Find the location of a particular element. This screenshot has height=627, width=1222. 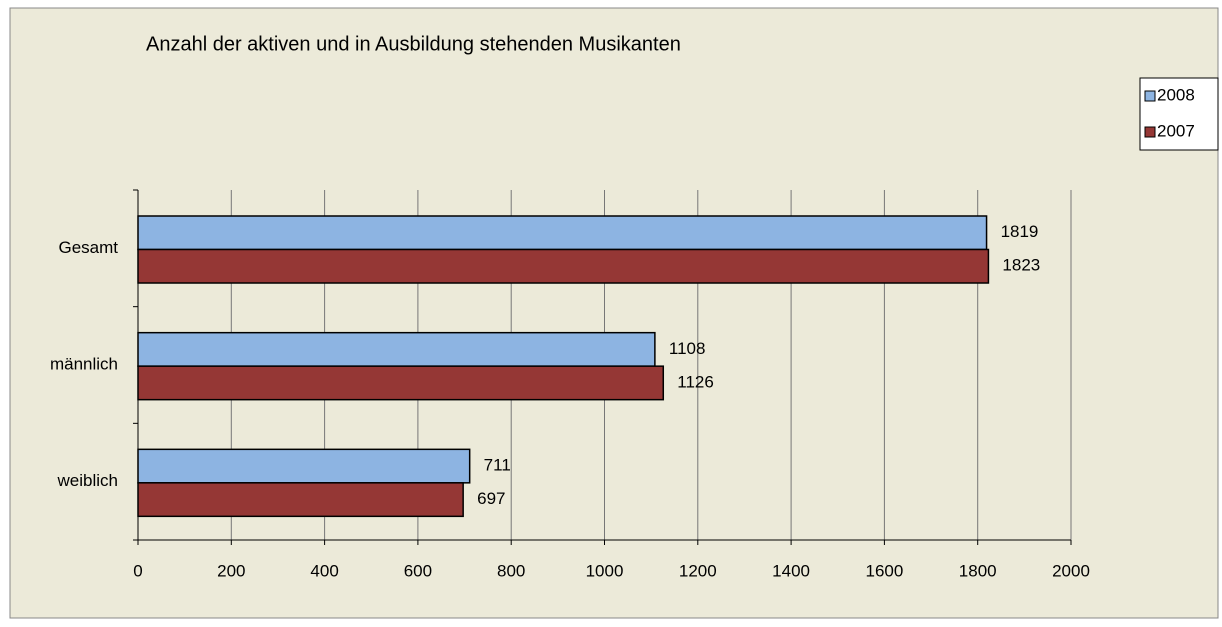

x-tick-label: 1200 is located at coordinates (698, 570).